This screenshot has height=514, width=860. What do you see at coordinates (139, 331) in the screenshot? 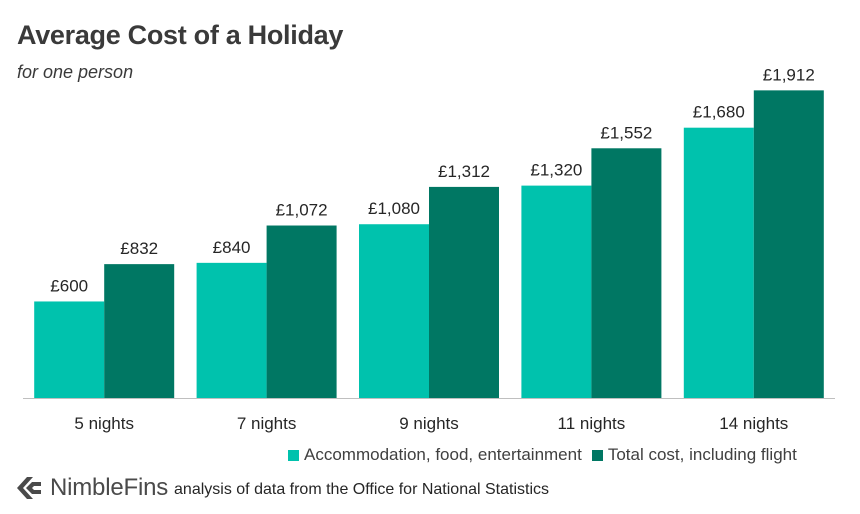
I see `bar-series2-5-nights` at bounding box center [139, 331].